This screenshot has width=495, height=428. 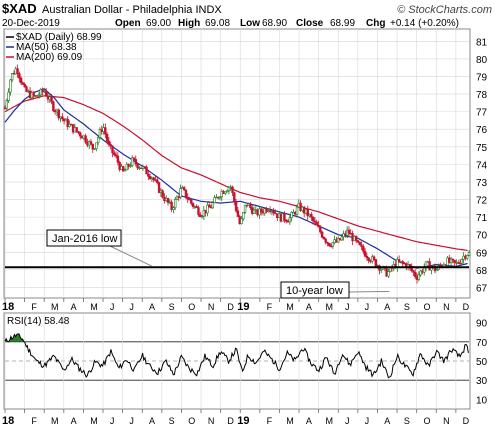 I want to click on legend-ma50: MA(50) 68.38, so click(x=46, y=47).